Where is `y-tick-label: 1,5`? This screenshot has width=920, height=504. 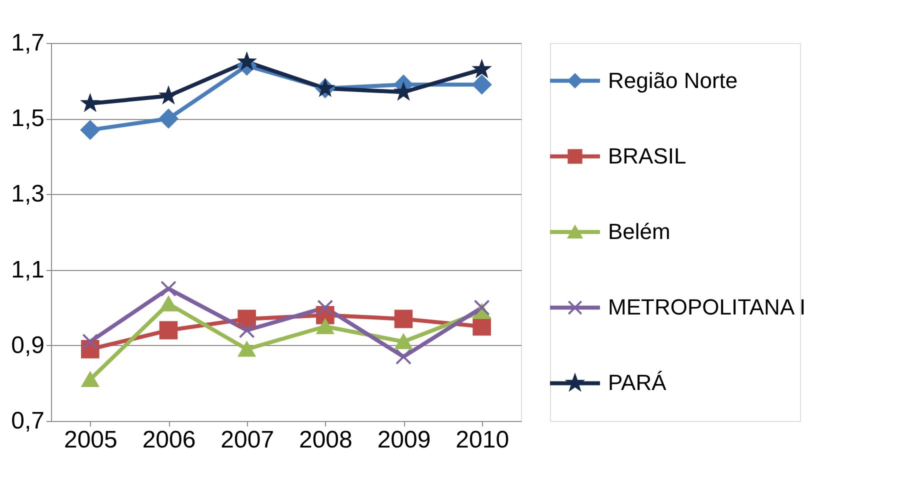
y-tick-label: 1,5 is located at coordinates (27, 118).